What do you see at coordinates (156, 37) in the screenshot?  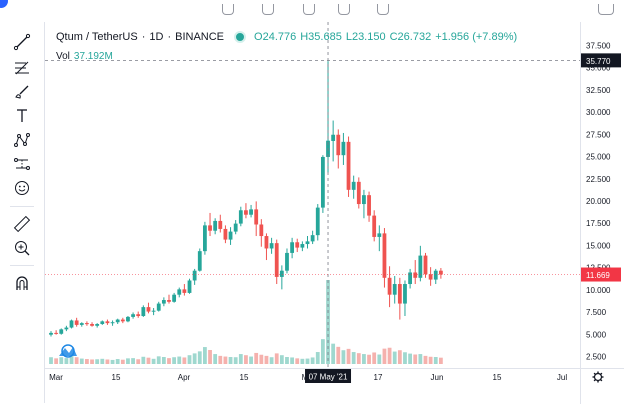 I see `symbol-interval: 1D` at bounding box center [156, 37].